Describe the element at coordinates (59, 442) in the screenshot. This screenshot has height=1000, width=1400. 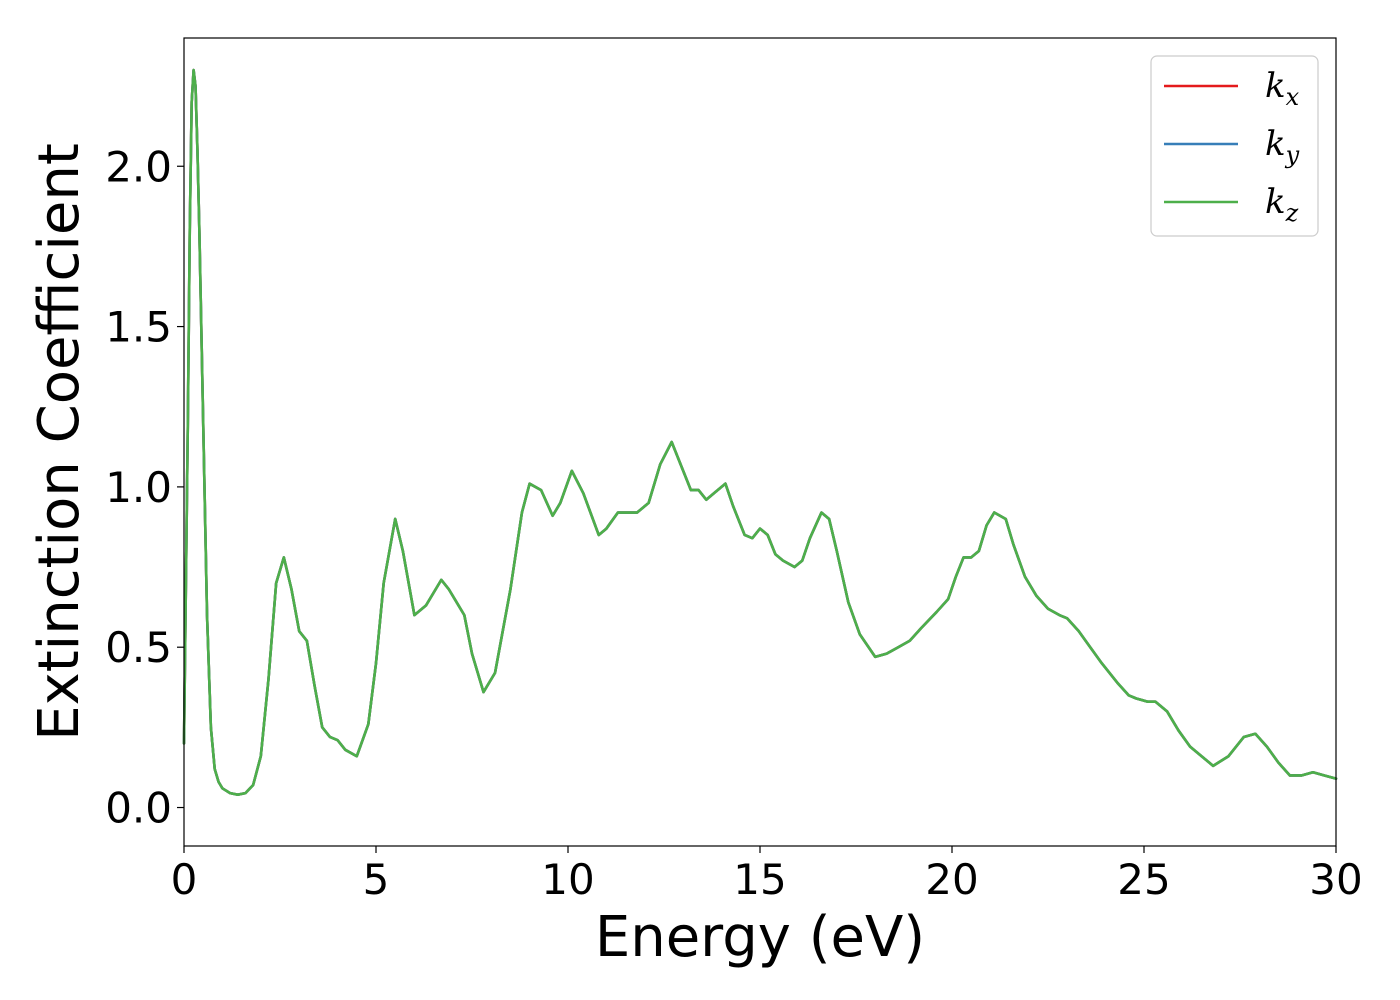
I see `y-axis-title: Extinction Coefficient` at that location.